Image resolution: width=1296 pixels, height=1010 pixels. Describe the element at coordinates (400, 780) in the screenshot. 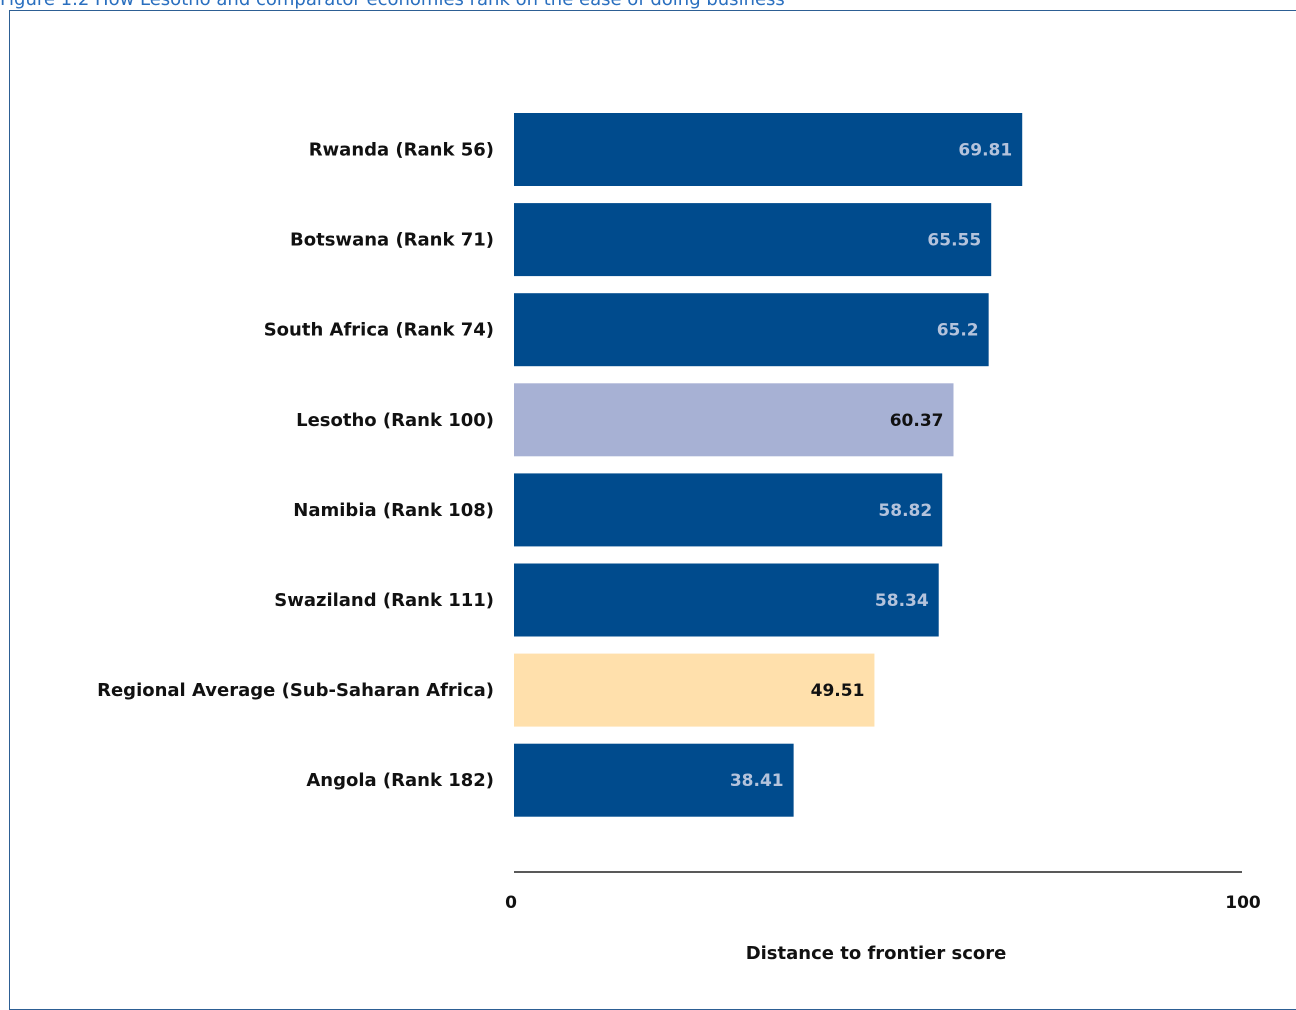

I see `category-label-angola: Angola (Rank 182)` at that location.